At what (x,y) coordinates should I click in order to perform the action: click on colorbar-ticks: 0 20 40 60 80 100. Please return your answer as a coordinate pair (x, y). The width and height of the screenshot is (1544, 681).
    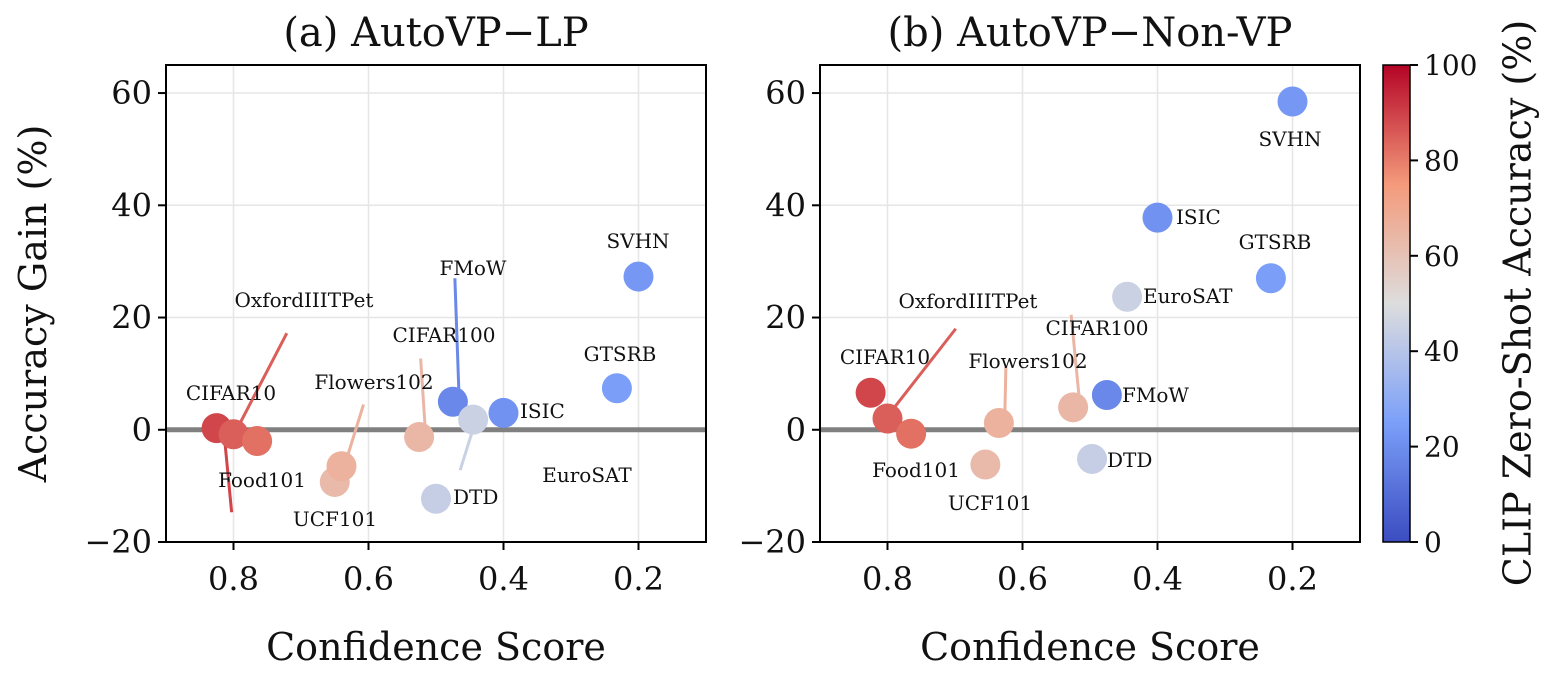
    Looking at the image, I should click on (1443, 304).